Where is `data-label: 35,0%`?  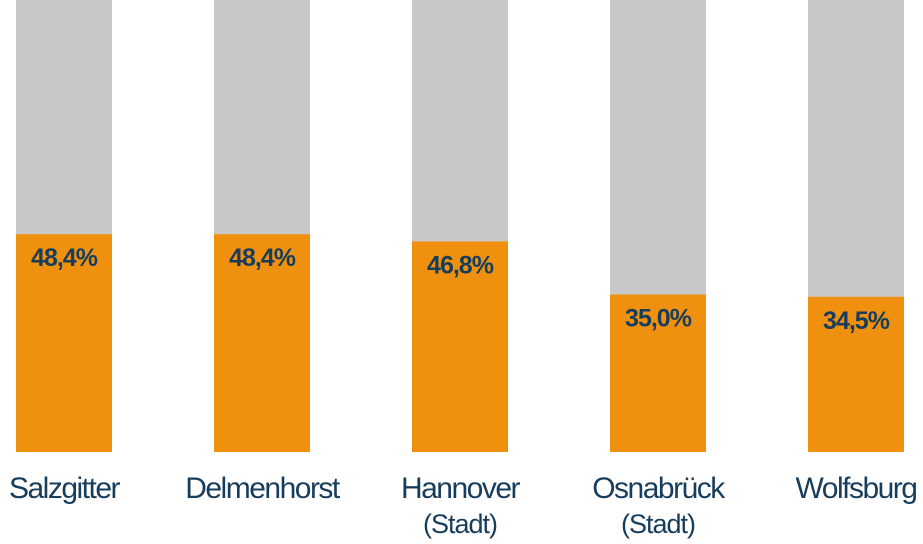 data-label: 35,0% is located at coordinates (658, 319).